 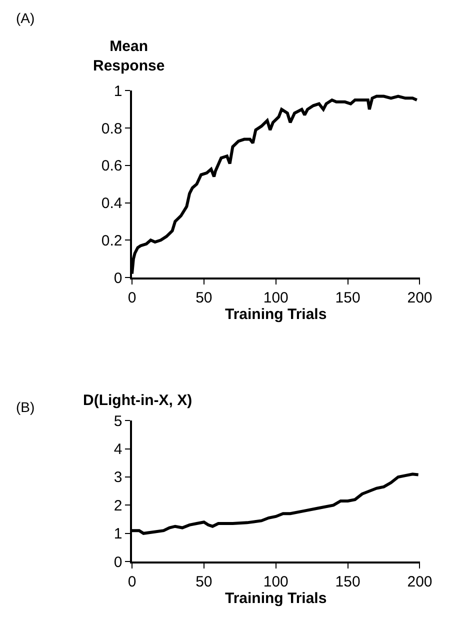 What do you see at coordinates (111, 166) in the screenshot?
I see `y-tick-label: 0.6` at bounding box center [111, 166].